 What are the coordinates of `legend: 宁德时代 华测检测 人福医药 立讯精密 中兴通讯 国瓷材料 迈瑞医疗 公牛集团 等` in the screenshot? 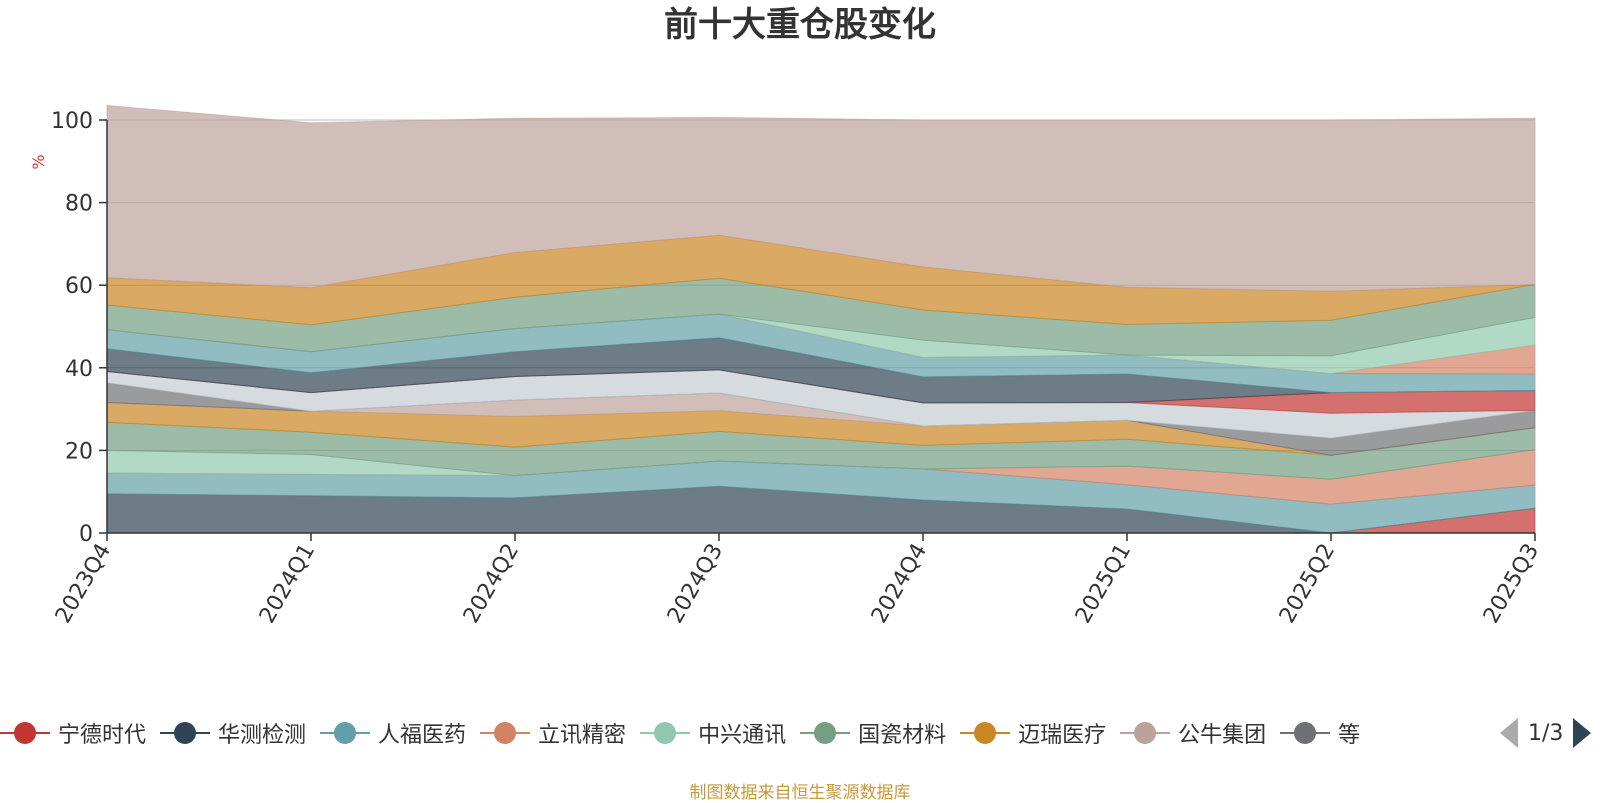 It's located at (740, 733).